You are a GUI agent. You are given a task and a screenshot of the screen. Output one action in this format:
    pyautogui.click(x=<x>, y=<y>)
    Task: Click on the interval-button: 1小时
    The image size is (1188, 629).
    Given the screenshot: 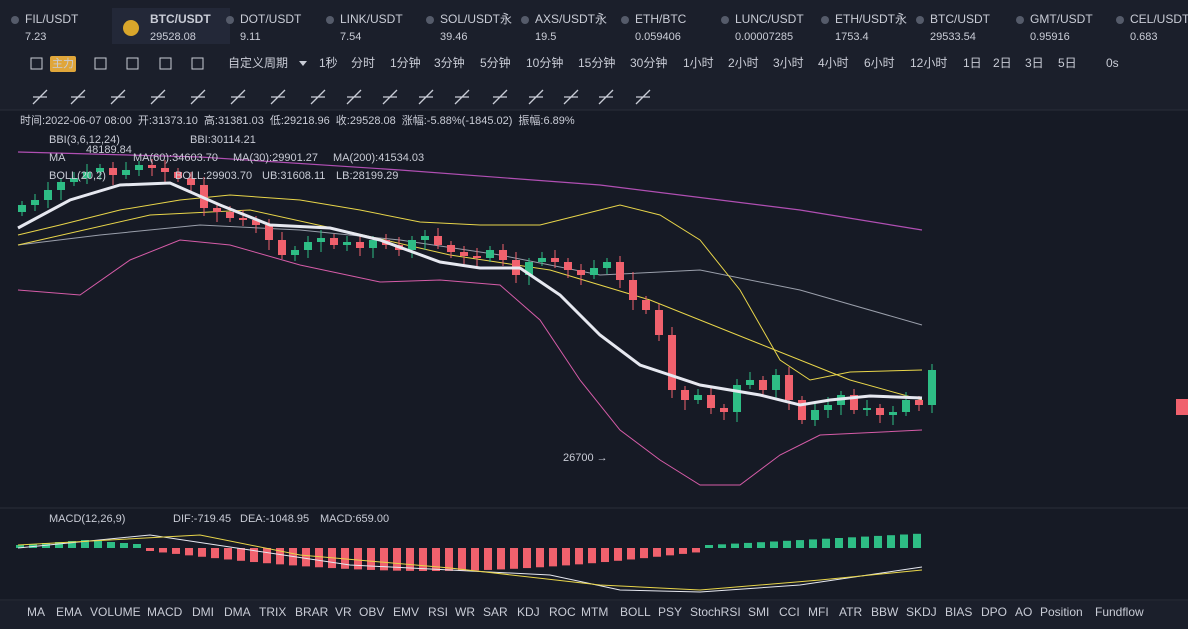 What is the action you would take?
    pyautogui.click(x=698, y=63)
    